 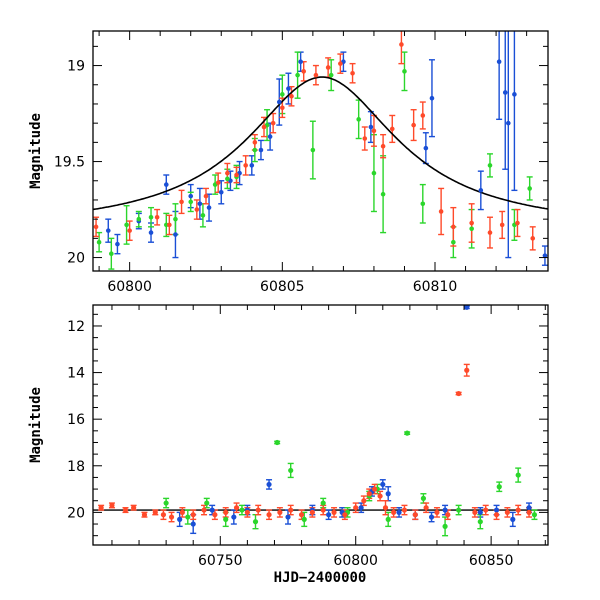 I want to click on y-tick-label: 20, so click(x=76, y=259).